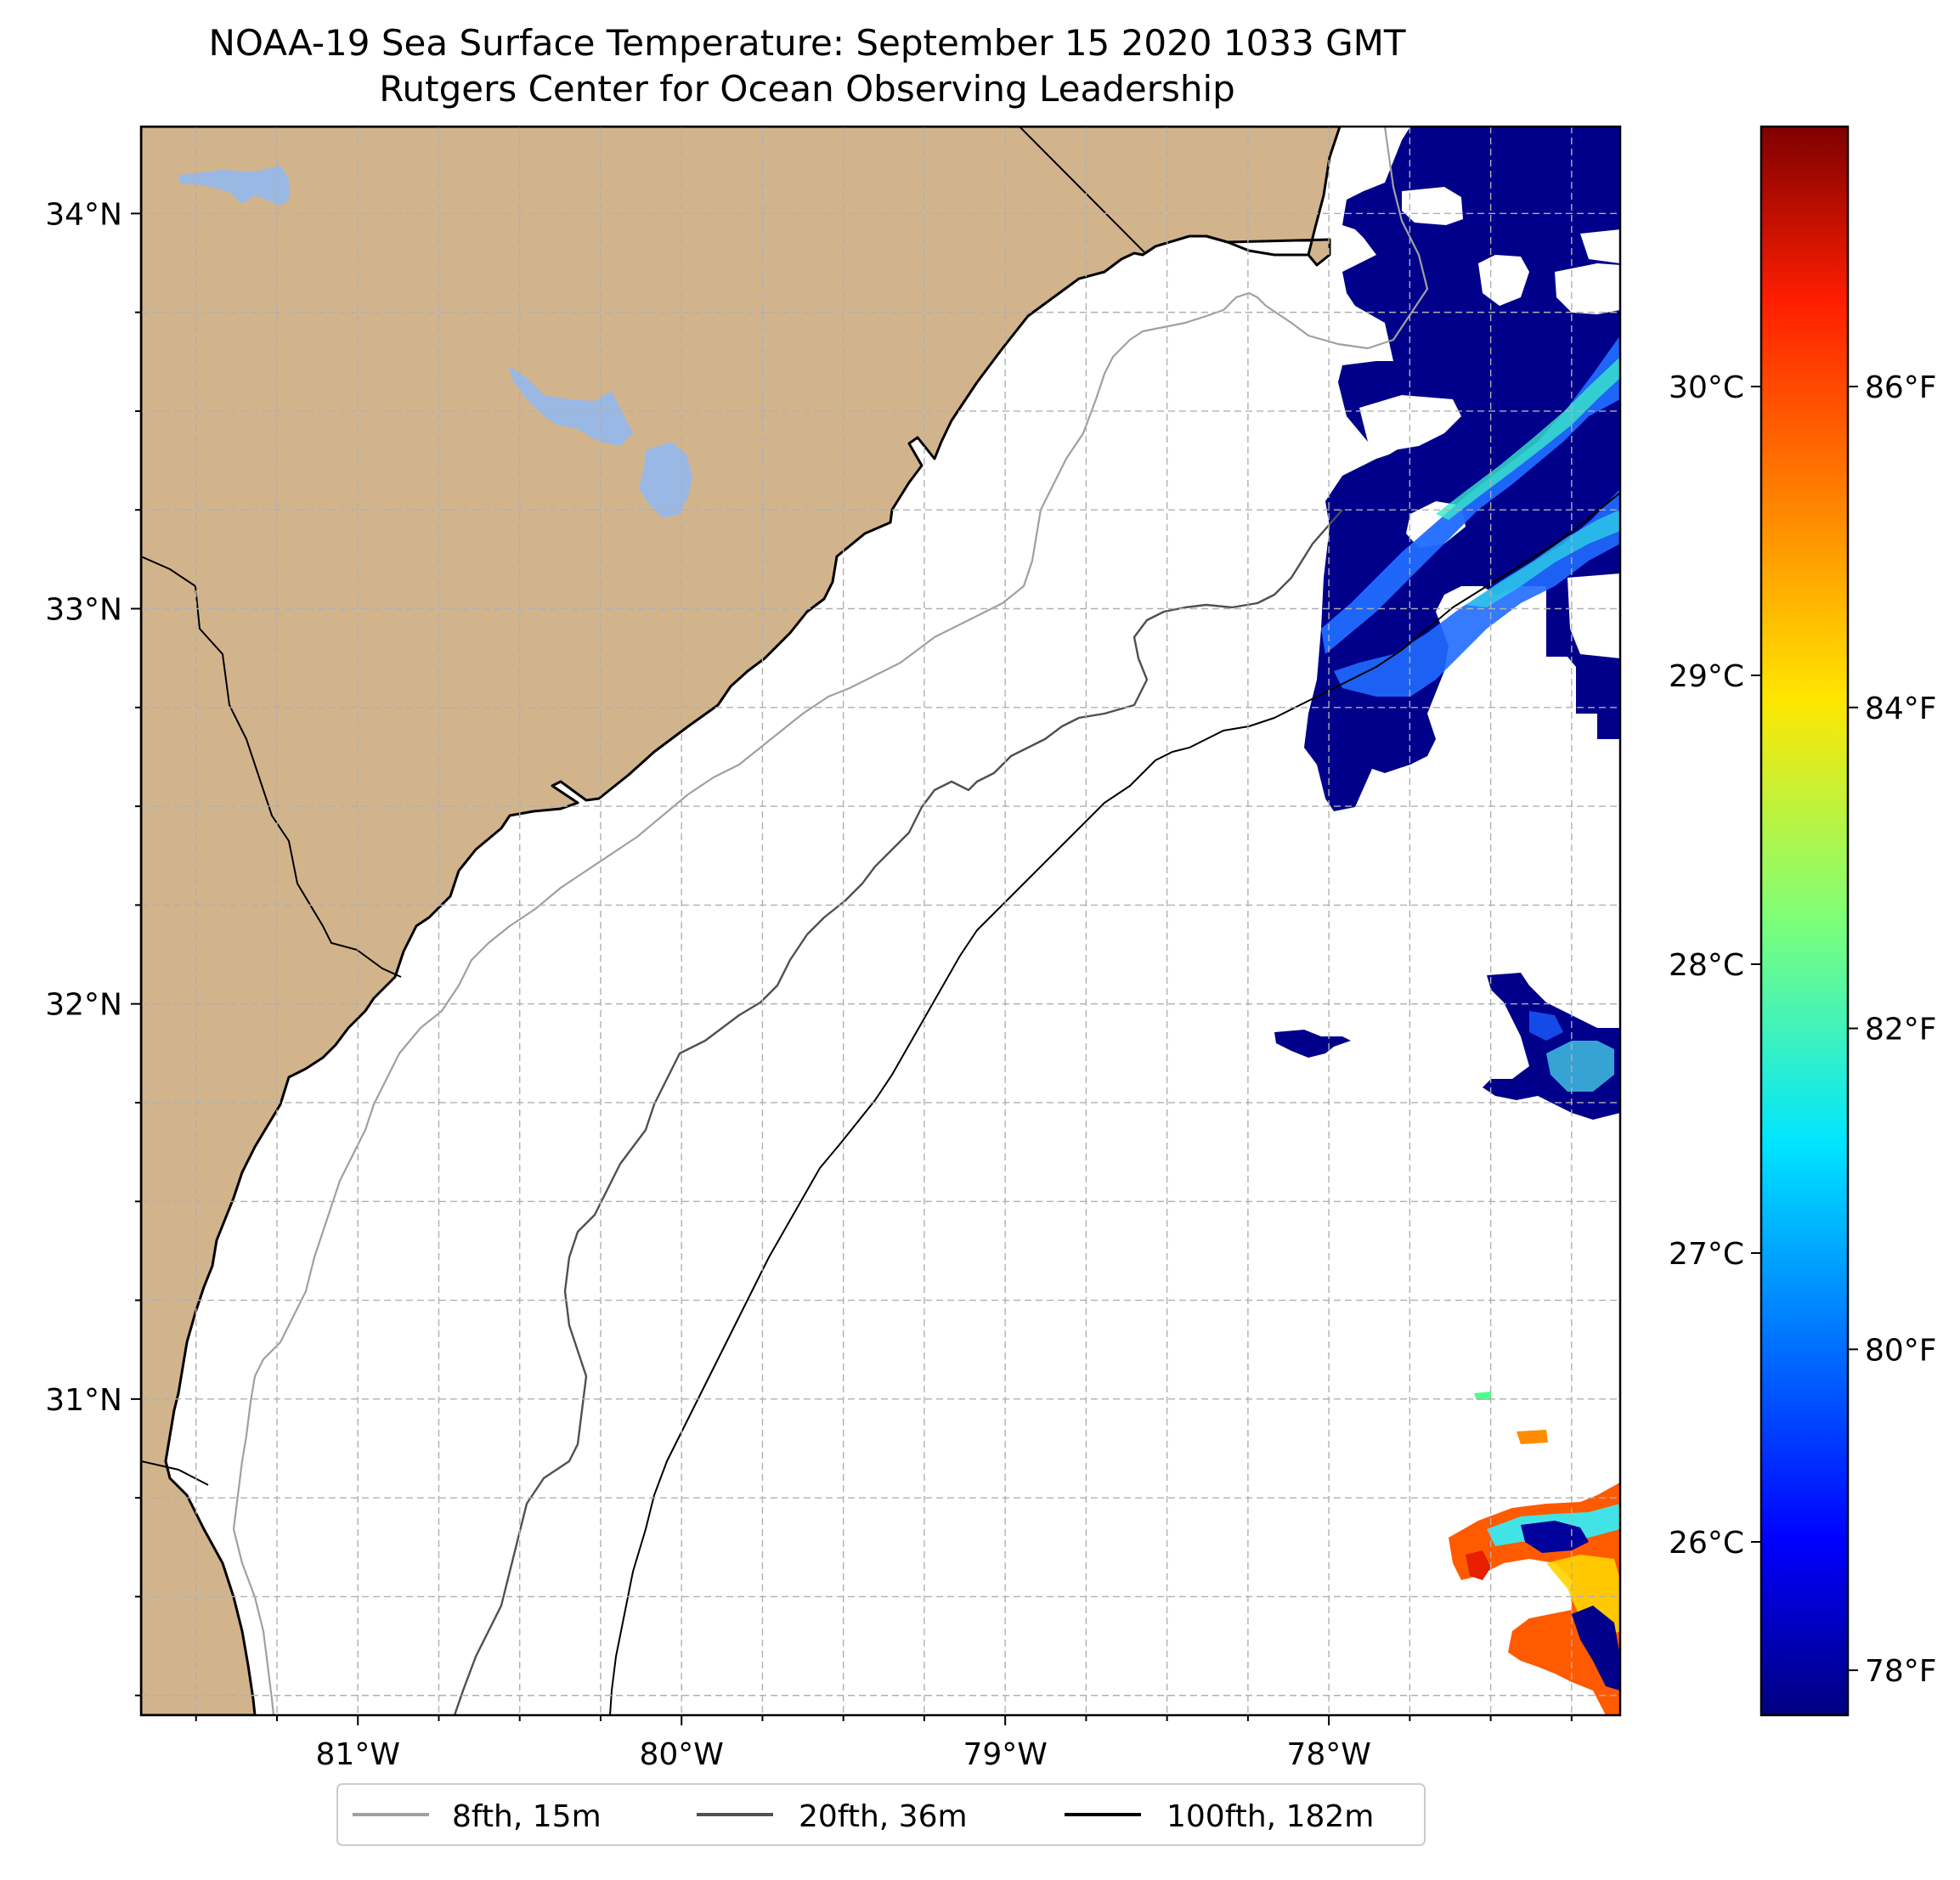 The width and height of the screenshot is (1960, 1880). Describe the element at coordinates (1706, 1254) in the screenshot. I see `celsius-tick-label: 27°C` at that location.